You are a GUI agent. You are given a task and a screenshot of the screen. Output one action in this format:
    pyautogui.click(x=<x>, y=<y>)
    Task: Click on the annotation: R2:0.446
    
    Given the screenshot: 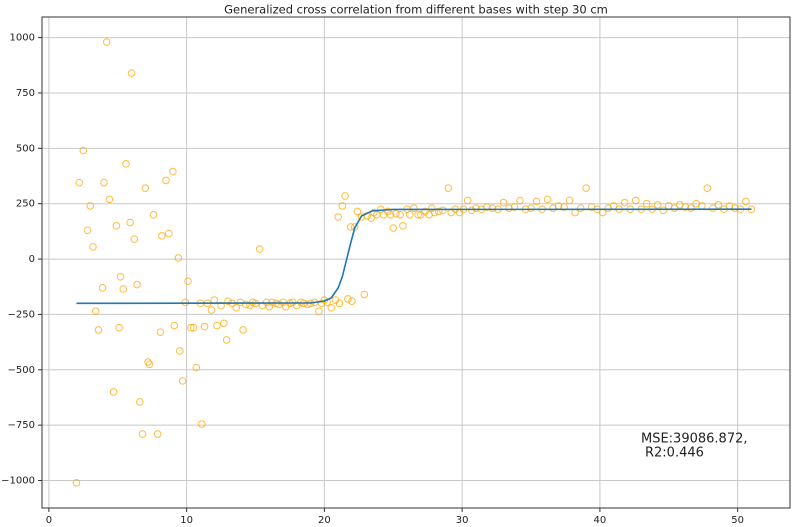 What is the action you would take?
    pyautogui.click(x=674, y=453)
    